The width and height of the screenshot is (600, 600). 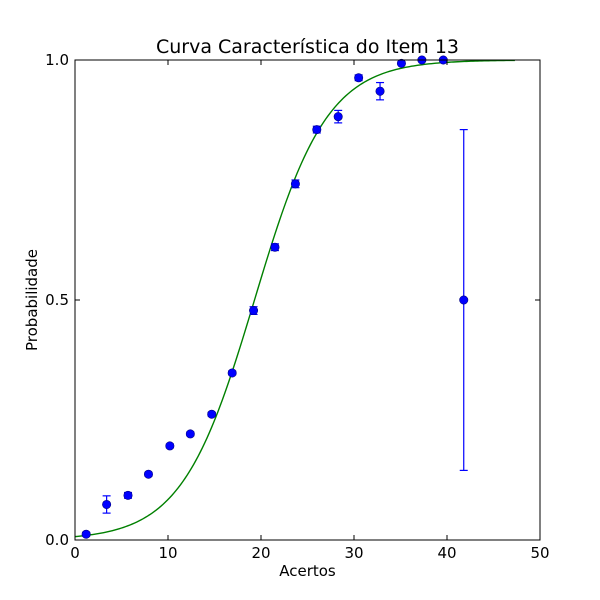 What do you see at coordinates (57, 540) in the screenshot?
I see `y-tick-label: 0.0` at bounding box center [57, 540].